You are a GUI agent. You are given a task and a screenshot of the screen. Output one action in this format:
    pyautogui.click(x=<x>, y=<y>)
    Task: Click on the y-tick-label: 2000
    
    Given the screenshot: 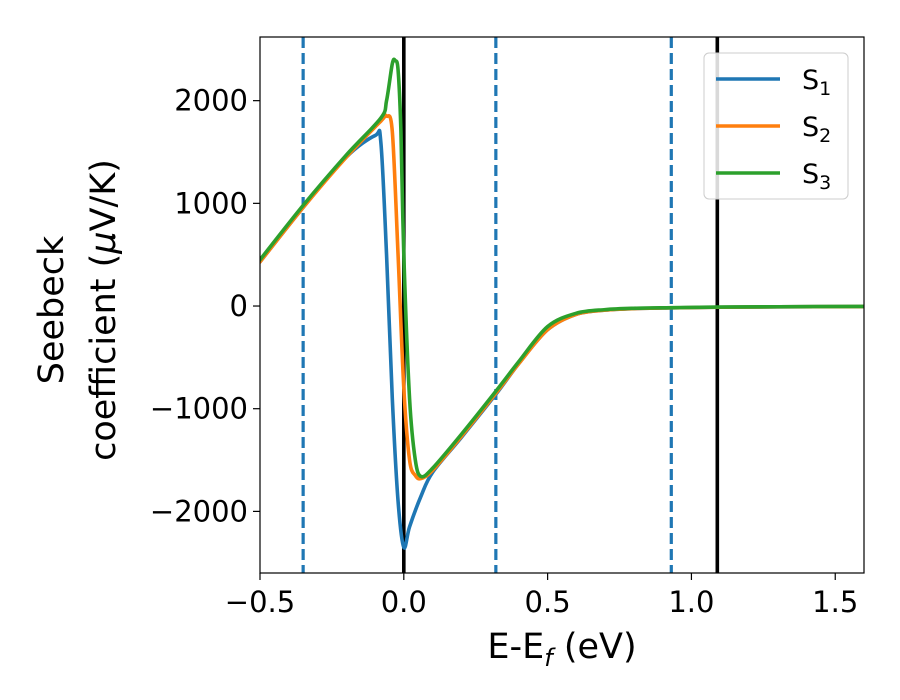 What is the action you would take?
    pyautogui.click(x=211, y=101)
    